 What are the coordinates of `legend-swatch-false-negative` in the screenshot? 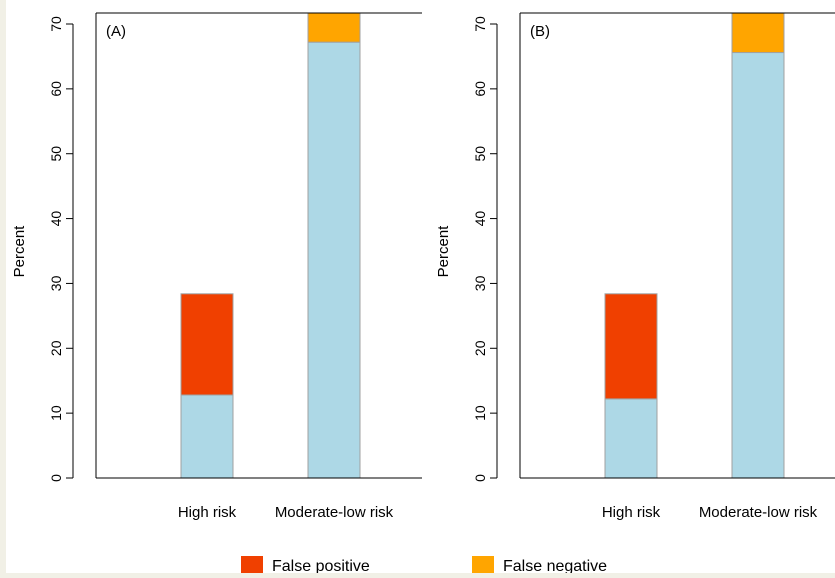 It's located at (483, 564).